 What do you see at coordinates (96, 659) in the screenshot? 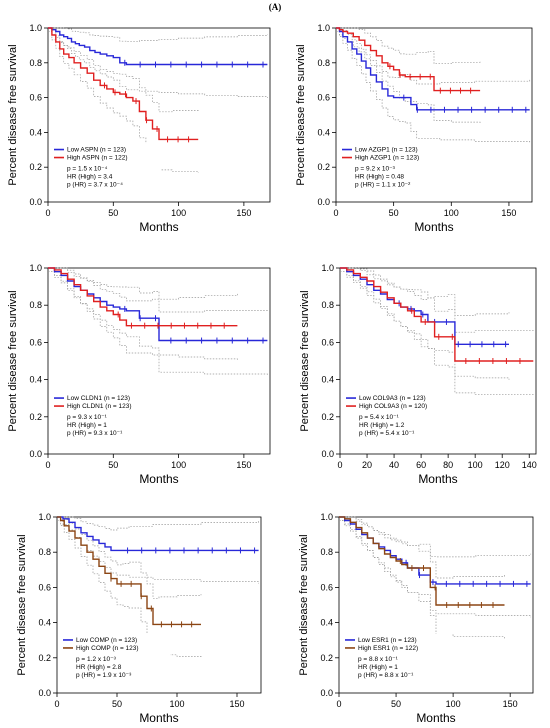
I see `legend-stat: p = 1.2 x 10⁻³` at bounding box center [96, 659].